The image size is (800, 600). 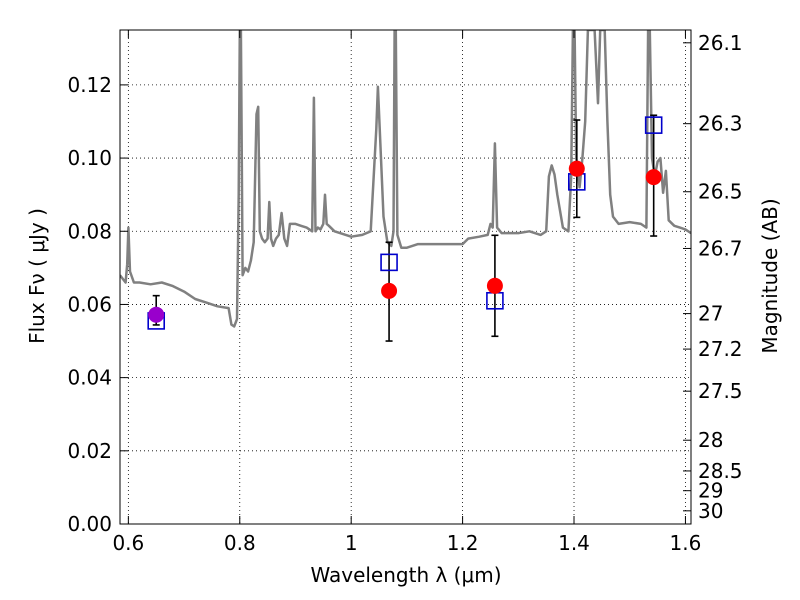 I want to click on x-tick-label: 0.8, so click(x=240, y=543).